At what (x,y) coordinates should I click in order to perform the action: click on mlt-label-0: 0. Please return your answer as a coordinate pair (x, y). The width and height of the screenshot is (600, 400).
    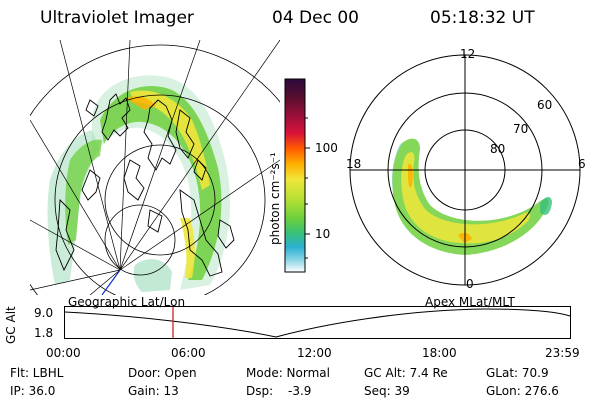
    Looking at the image, I should click on (470, 284).